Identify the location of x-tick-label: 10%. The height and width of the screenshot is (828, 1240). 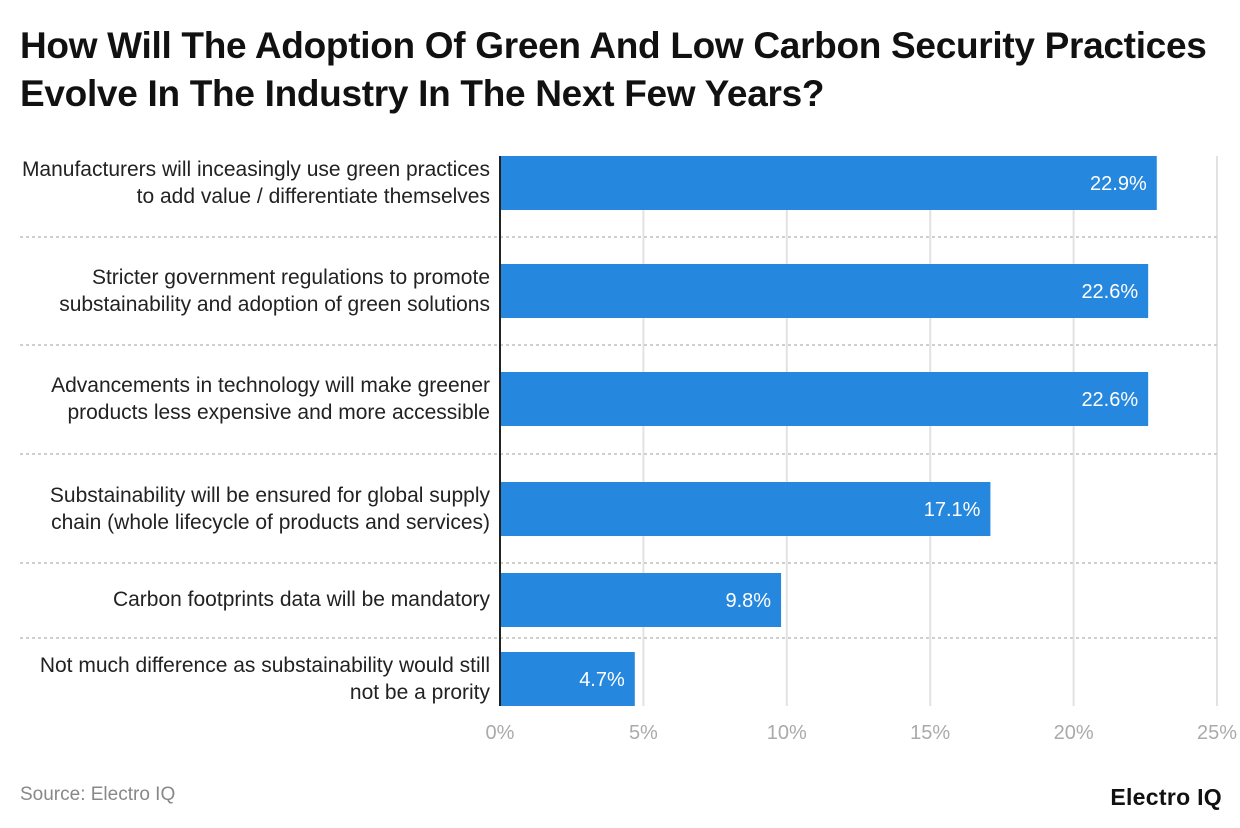
(787, 733).